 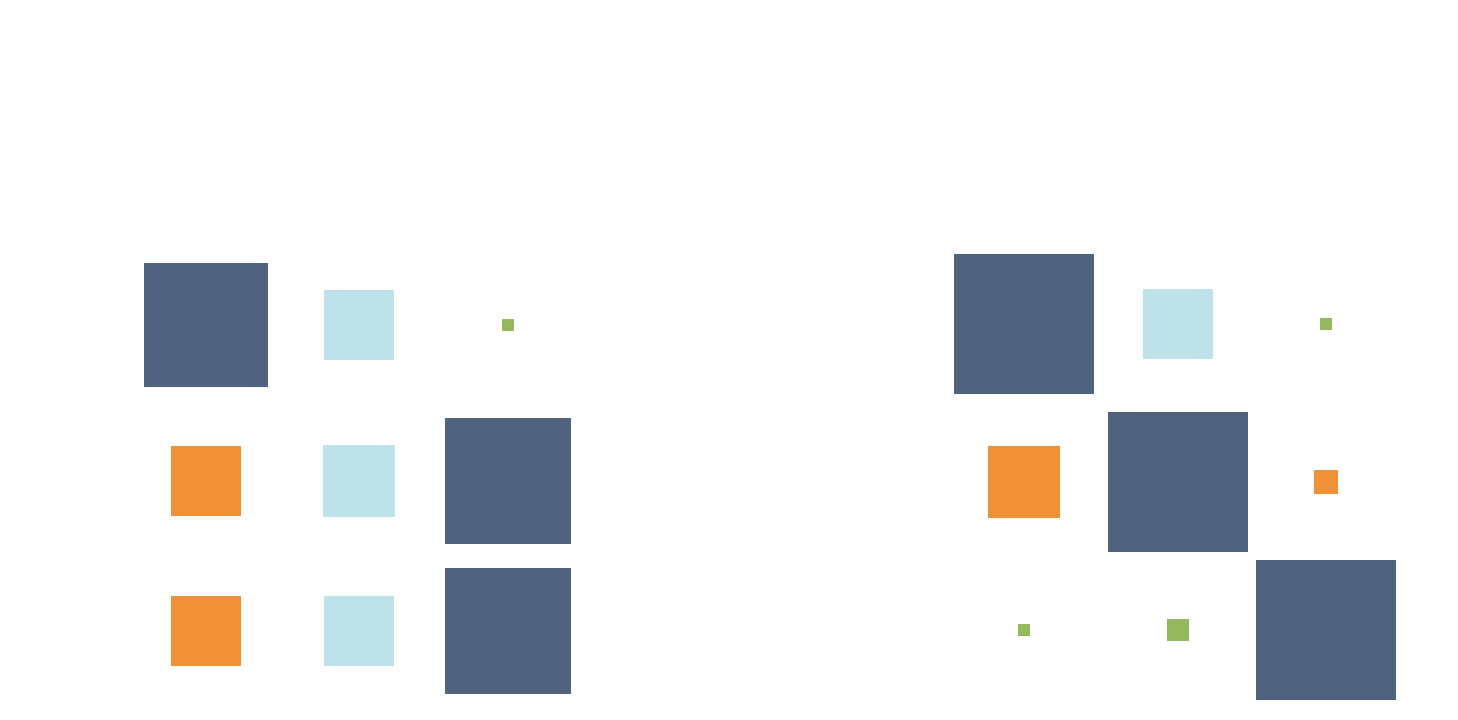 I want to click on matrix-1-cell-r1-c2, so click(x=1326, y=482).